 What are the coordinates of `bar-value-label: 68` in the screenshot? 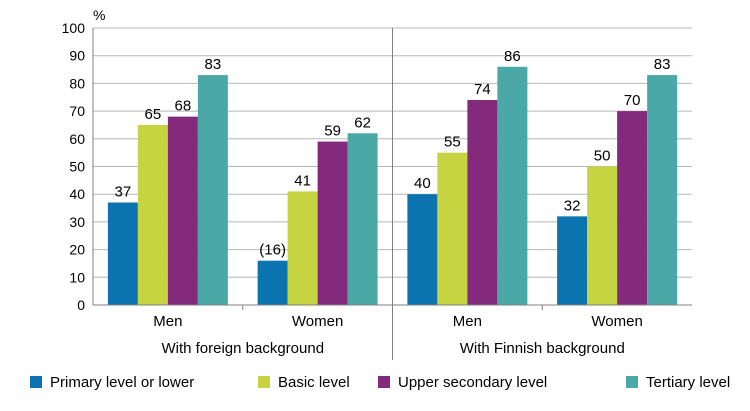 It's located at (183, 106).